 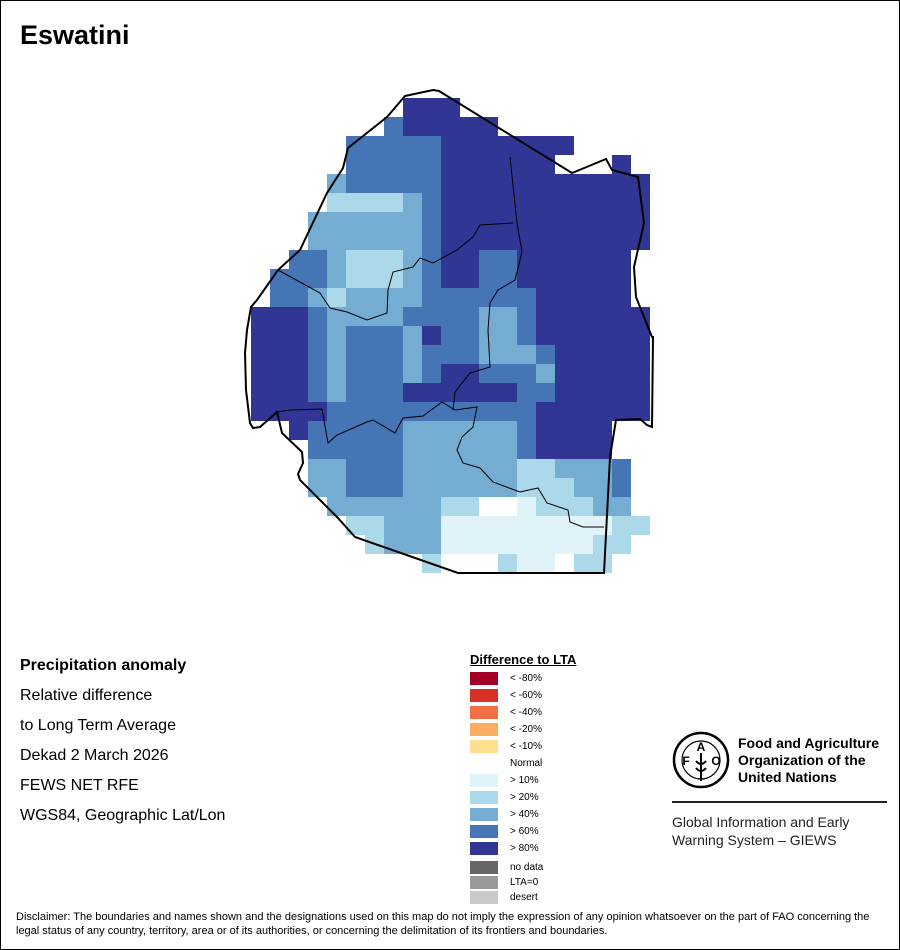 What do you see at coordinates (524, 814) in the screenshot?
I see `legend-label: > 40%` at bounding box center [524, 814].